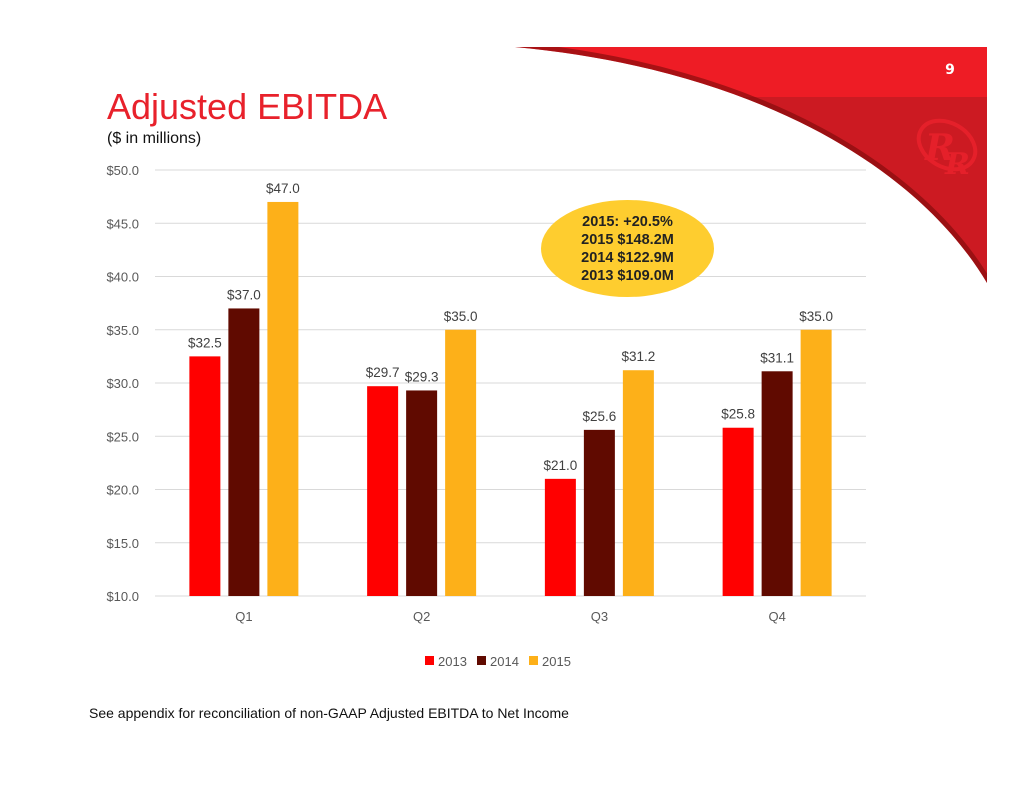 The image size is (1034, 799). What do you see at coordinates (122, 596) in the screenshot?
I see `y-tick-label: $10.0` at bounding box center [122, 596].